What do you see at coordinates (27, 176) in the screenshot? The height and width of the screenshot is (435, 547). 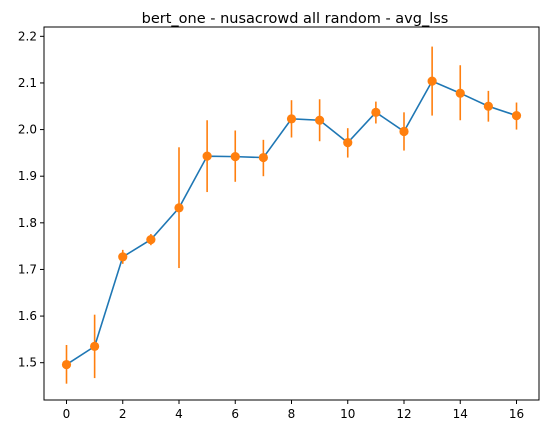 I see `y-tick-label: 1.9` at bounding box center [27, 176].